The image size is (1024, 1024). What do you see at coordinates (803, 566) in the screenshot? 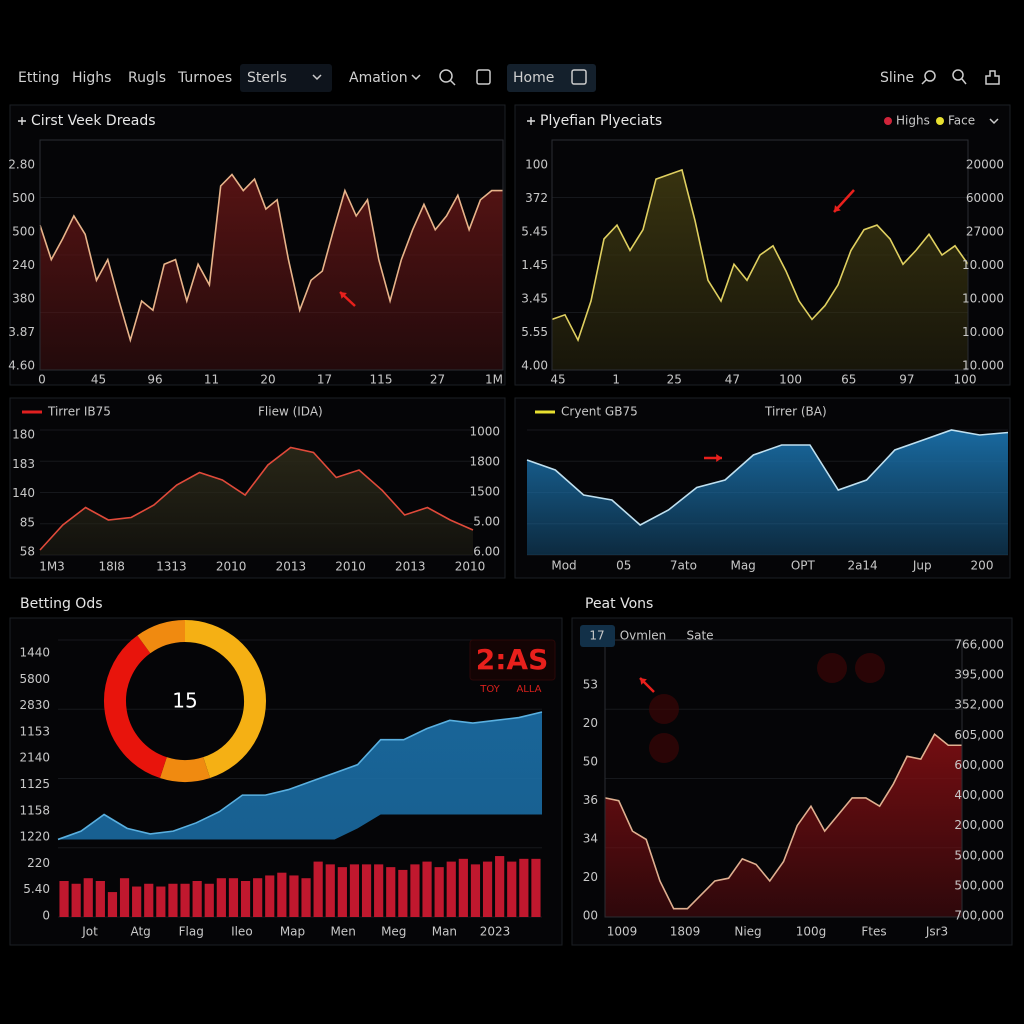
I see `x-tick-label: OPT` at bounding box center [803, 566].